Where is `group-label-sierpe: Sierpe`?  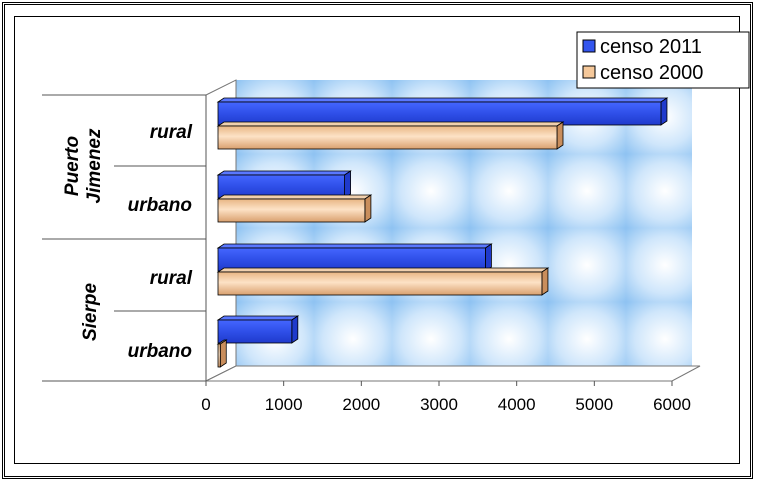 group-label-sierpe: Sierpe is located at coordinates (90, 312).